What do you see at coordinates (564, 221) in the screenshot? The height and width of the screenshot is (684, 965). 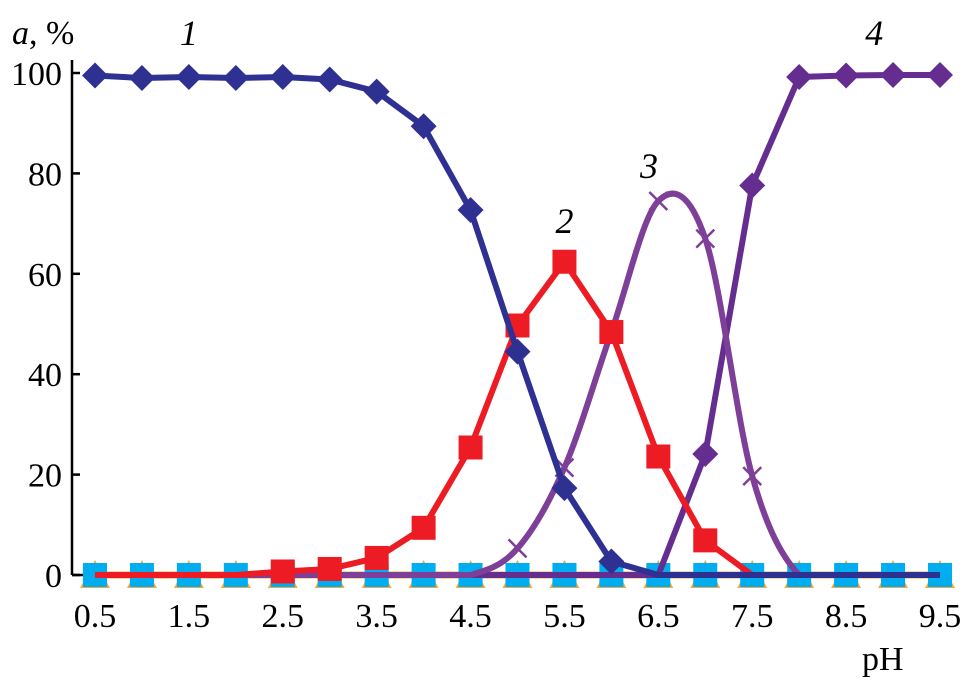 I see `curve-label: 2` at bounding box center [564, 221].